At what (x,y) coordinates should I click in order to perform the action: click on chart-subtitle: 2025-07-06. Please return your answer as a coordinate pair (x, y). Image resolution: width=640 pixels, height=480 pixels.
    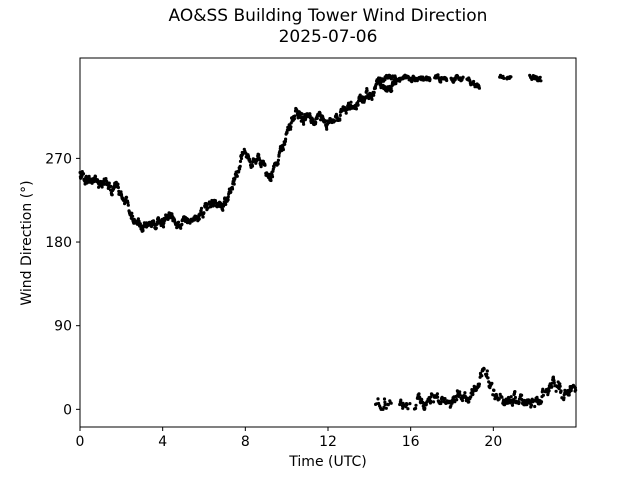
    Looking at the image, I should click on (328, 37).